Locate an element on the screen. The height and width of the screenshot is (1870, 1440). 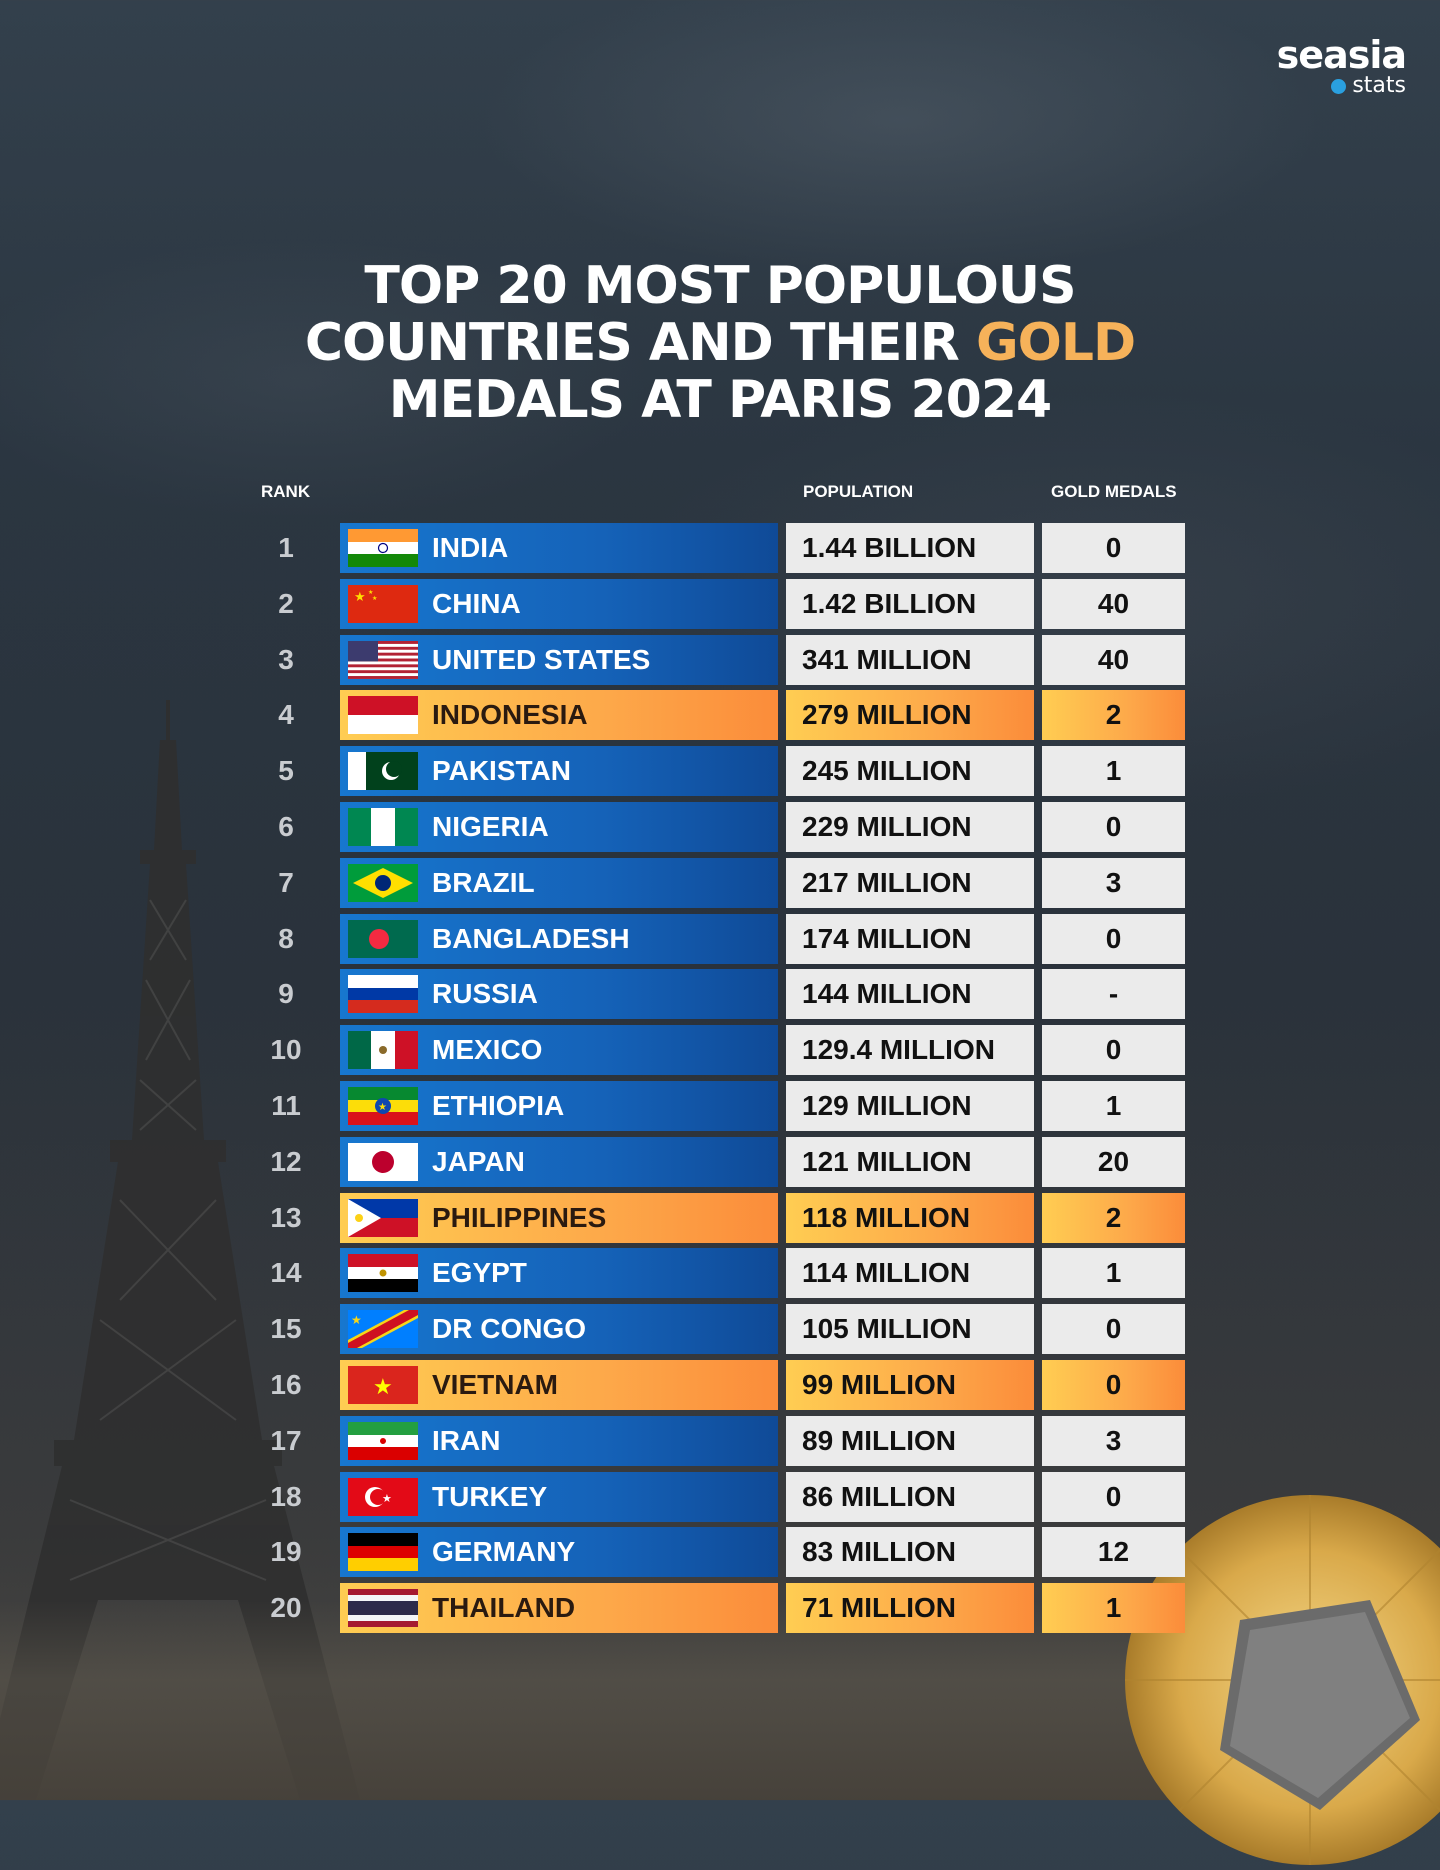
rank-cell: 13 is located at coordinates (286, 1217).